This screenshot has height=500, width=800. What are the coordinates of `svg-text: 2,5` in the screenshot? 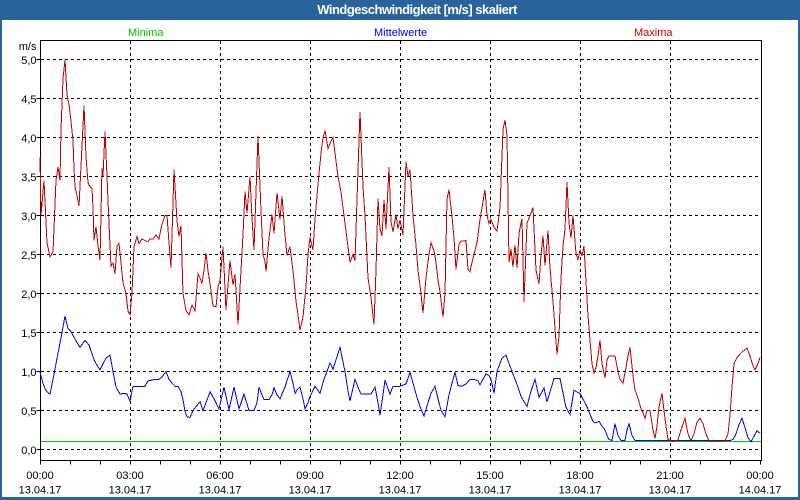 It's located at (28, 256).